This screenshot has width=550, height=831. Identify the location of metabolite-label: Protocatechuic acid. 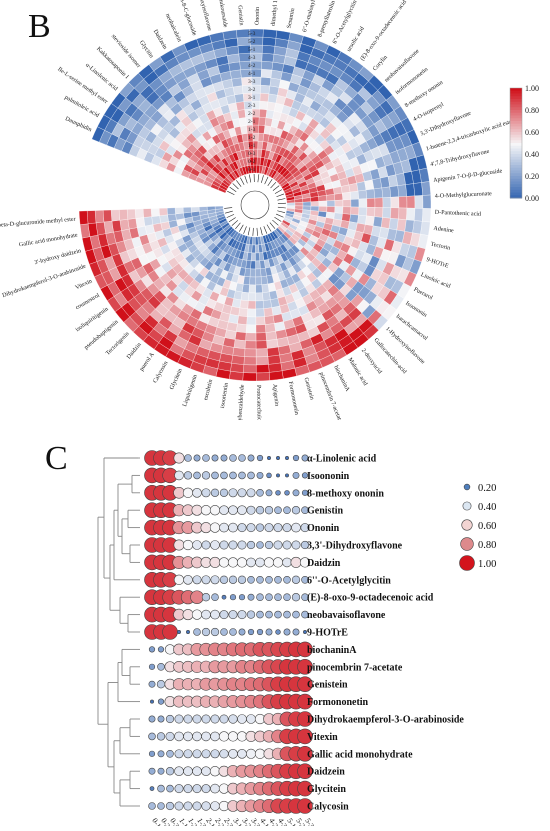
(258, 402).